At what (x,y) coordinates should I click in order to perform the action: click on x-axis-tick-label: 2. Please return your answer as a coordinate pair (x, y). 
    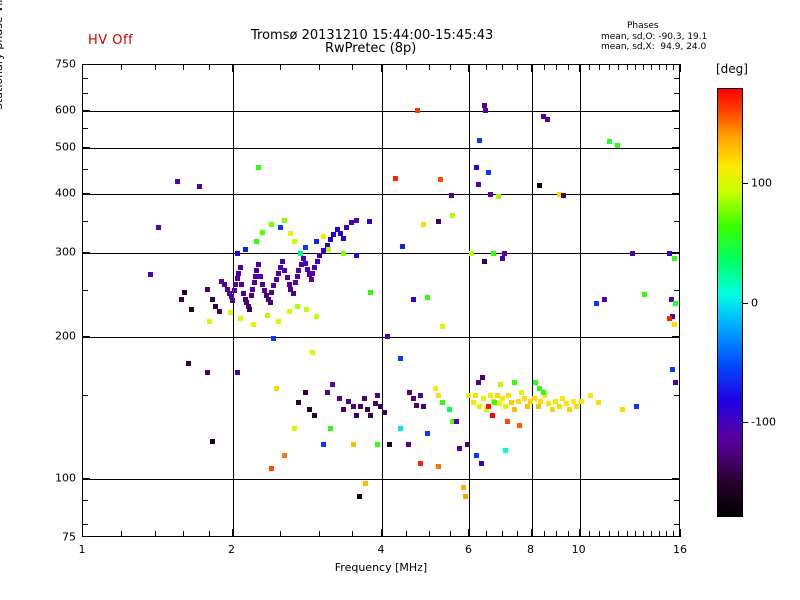
    Looking at the image, I should click on (231, 549).